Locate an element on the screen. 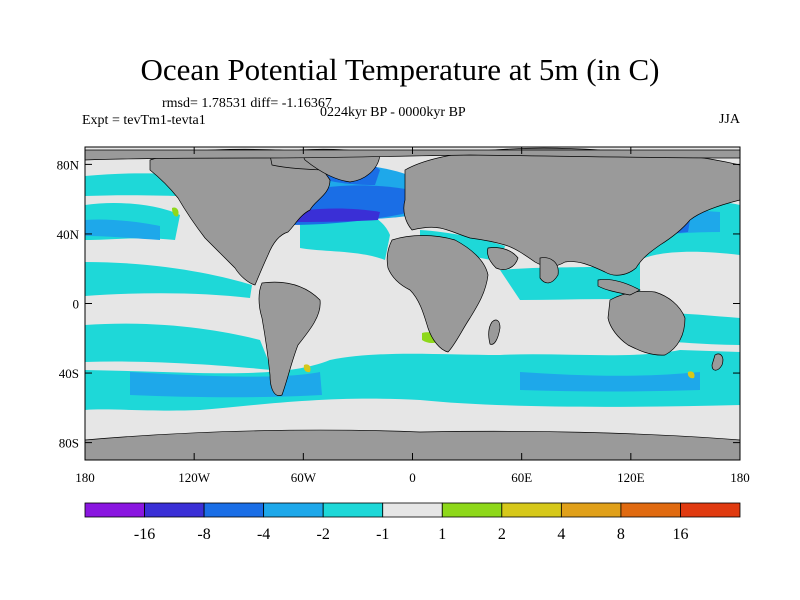 The width and height of the screenshot is (800, 600). colorbar-label-4: -1 is located at coordinates (382, 534).